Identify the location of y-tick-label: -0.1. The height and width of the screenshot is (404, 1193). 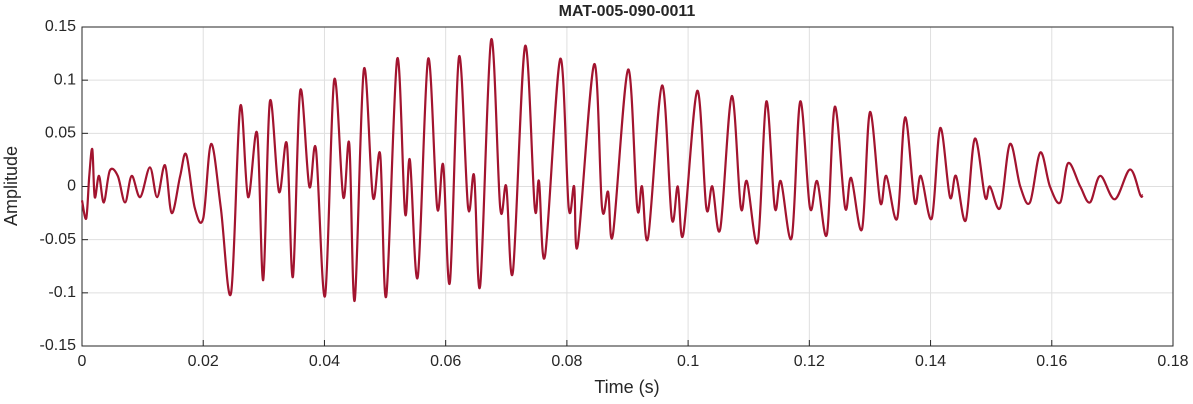
(62, 292).